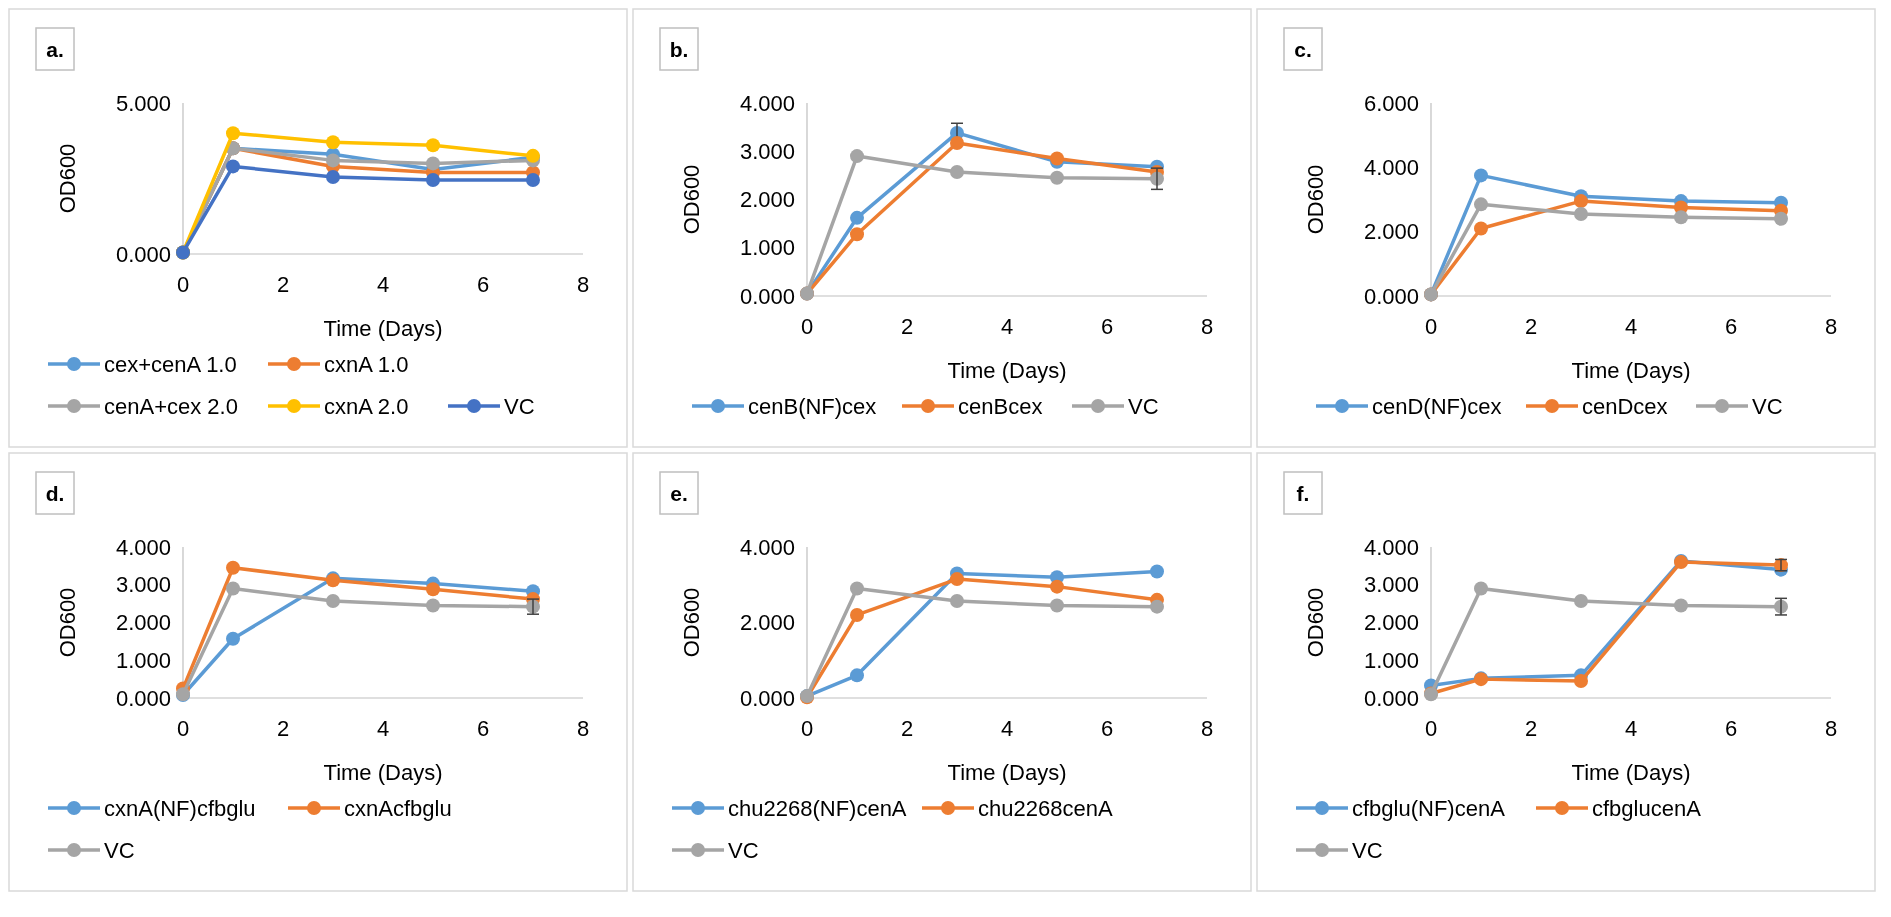  I want to click on legend-label: cenBcex, so click(1000, 406).